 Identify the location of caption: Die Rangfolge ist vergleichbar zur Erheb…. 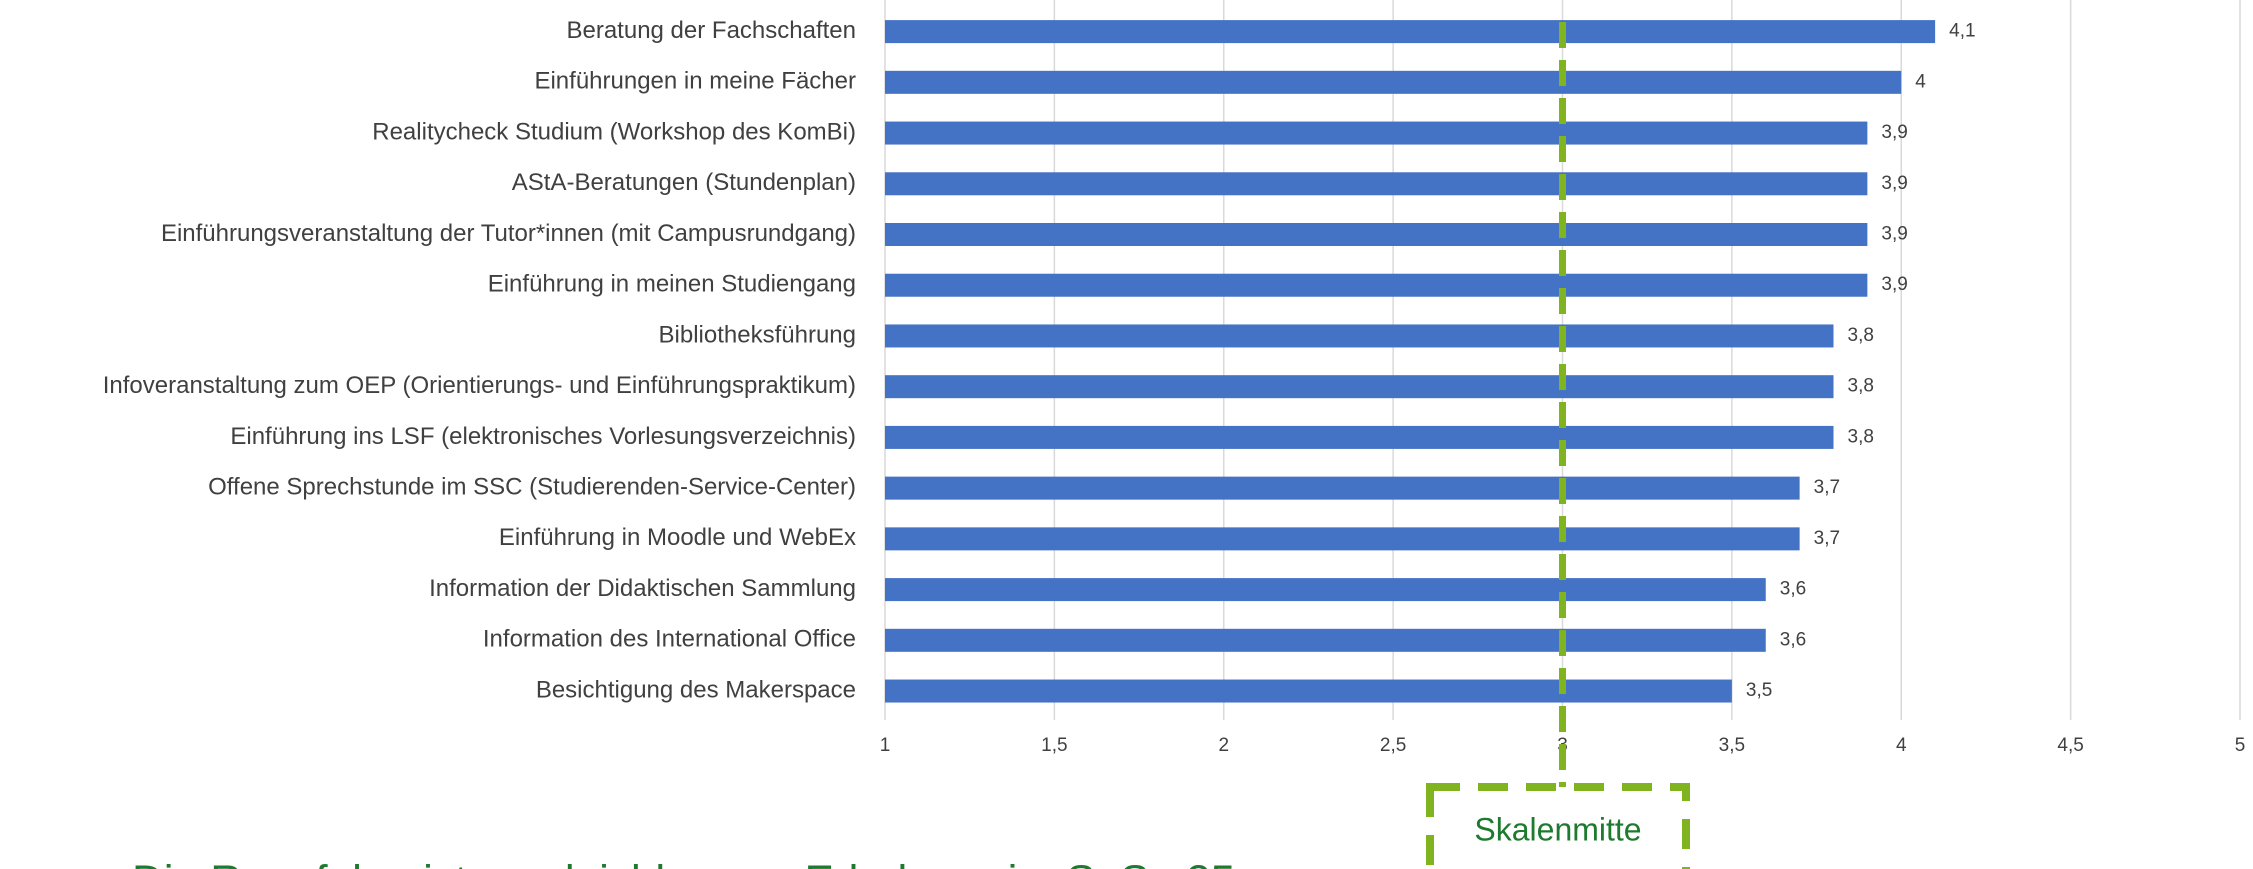
(689, 863).